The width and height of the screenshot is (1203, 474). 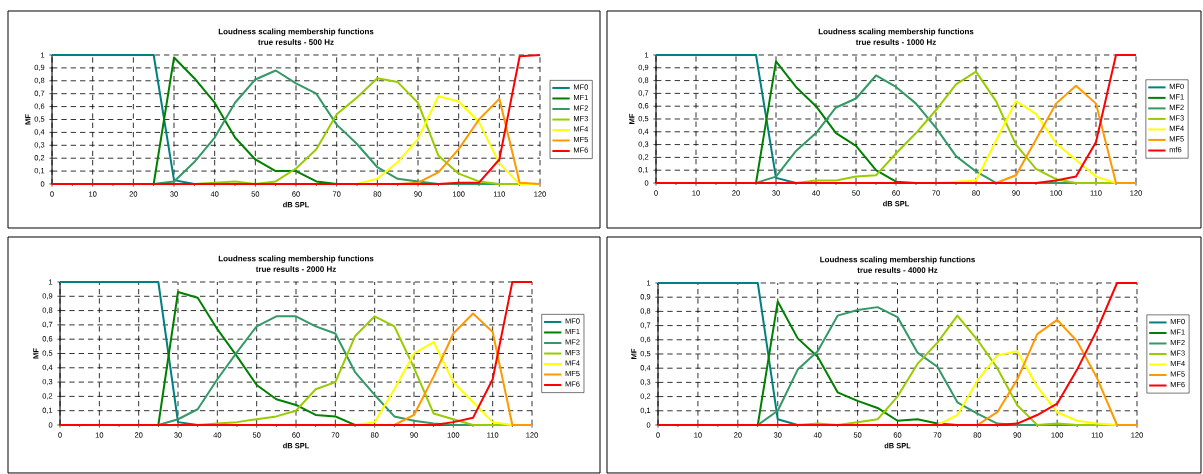 What do you see at coordinates (295, 269) in the screenshot?
I see `chart-subtitle: true results - 2000 Hz` at bounding box center [295, 269].